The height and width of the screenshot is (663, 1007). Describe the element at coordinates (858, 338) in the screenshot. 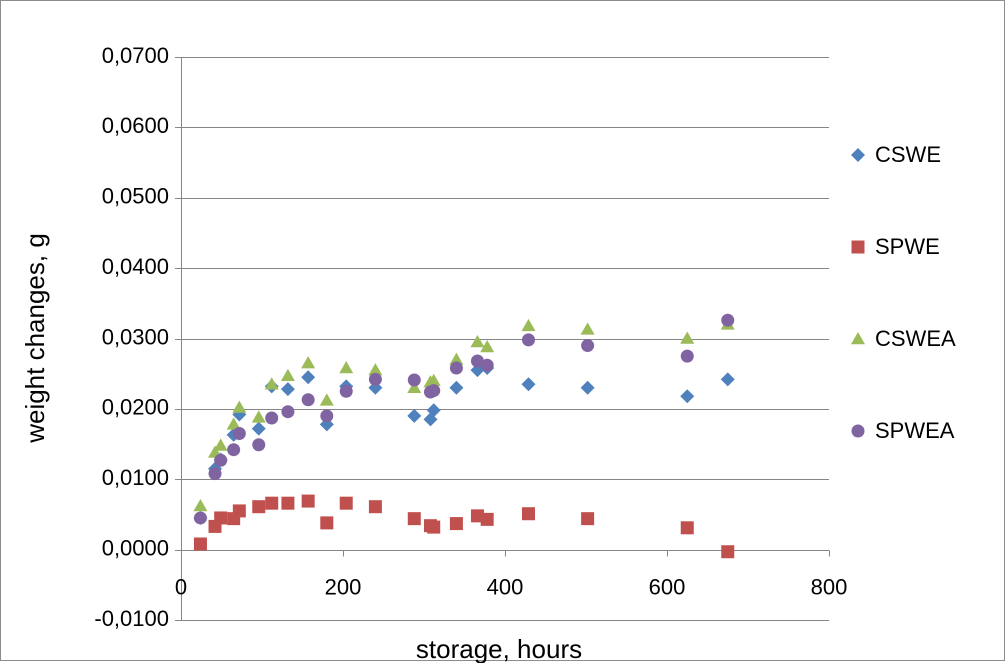

I see `legend-marker-cswea` at that location.